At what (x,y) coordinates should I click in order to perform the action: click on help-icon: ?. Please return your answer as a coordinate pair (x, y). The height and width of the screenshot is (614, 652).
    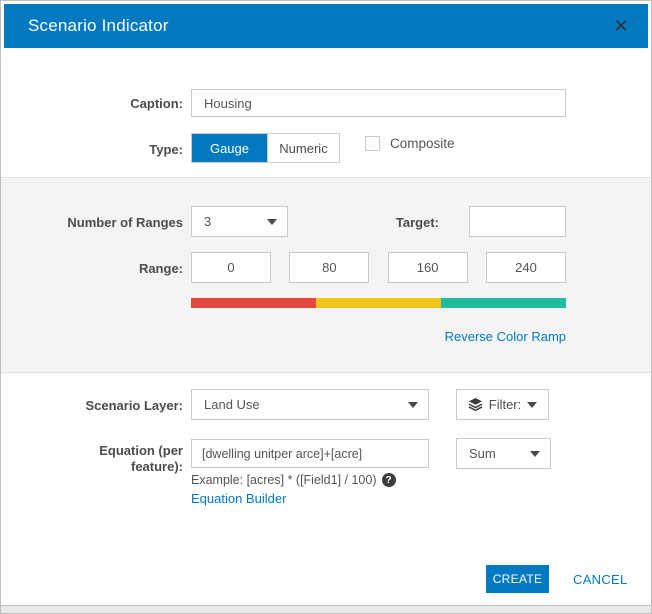
    Looking at the image, I should click on (388, 480).